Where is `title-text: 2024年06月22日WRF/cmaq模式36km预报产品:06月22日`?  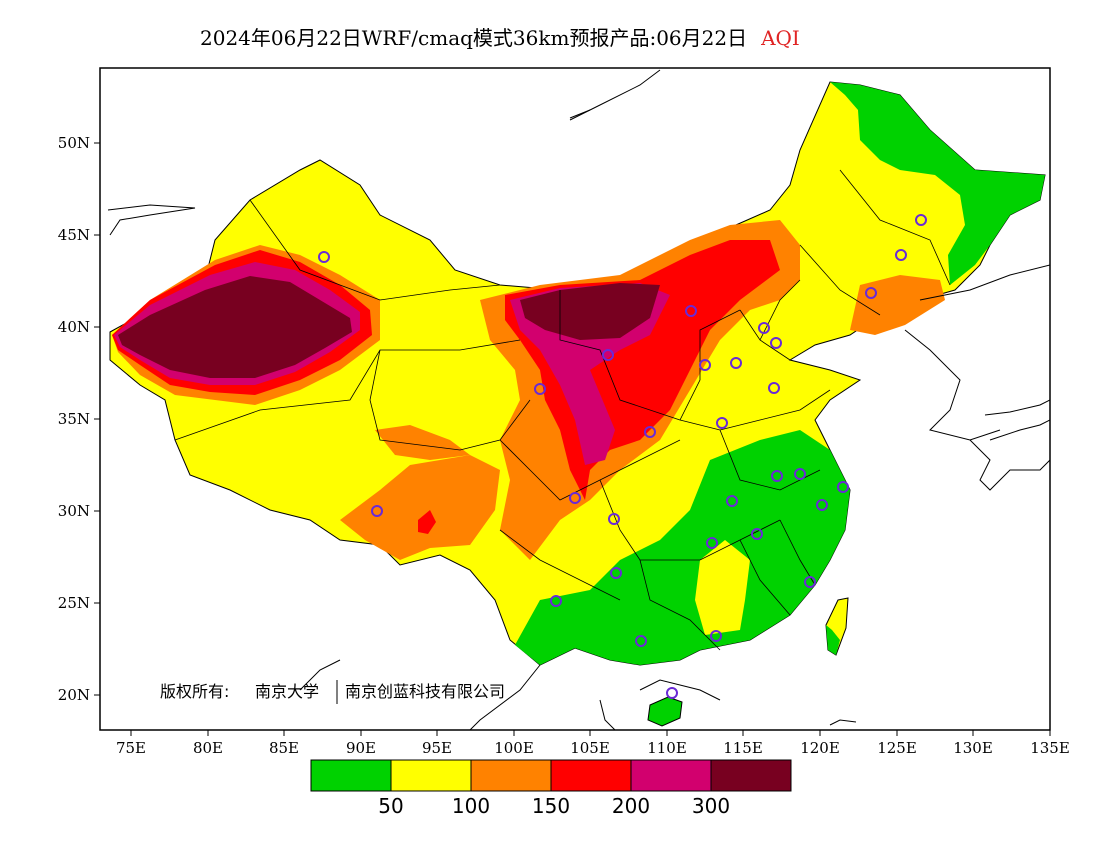 title-text: 2024年06月22日WRF/cmaq模式36km预报产品:06月22日 is located at coordinates (474, 38).